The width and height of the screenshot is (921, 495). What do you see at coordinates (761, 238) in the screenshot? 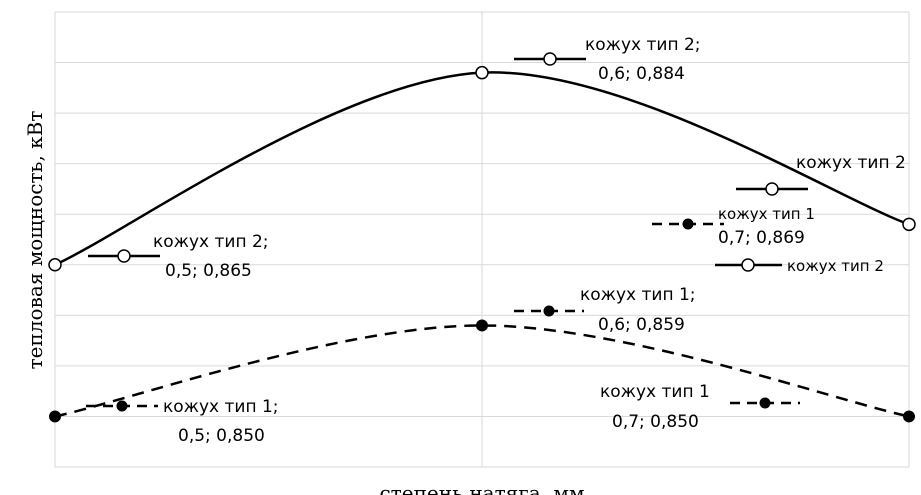
I see `annotation-value-3: 0,7; 0,869` at bounding box center [761, 238].